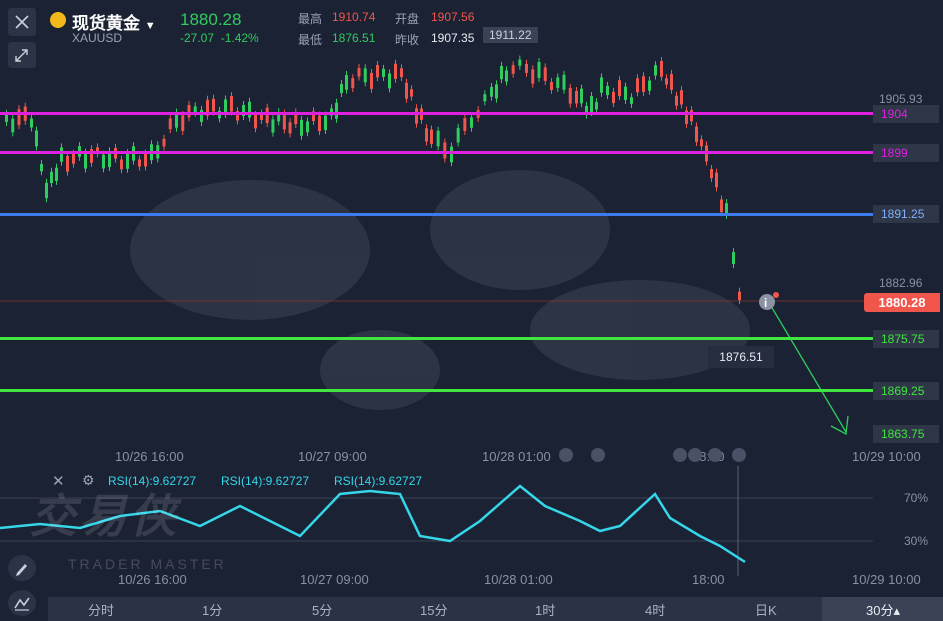 The width and height of the screenshot is (943, 621). Describe the element at coordinates (310, 40) in the screenshot. I see `low-label: 最低` at that location.